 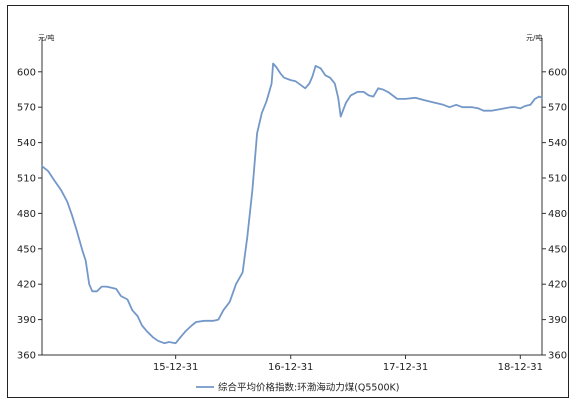 I want to click on x-tick-label: 18-12-31, so click(x=520, y=367).